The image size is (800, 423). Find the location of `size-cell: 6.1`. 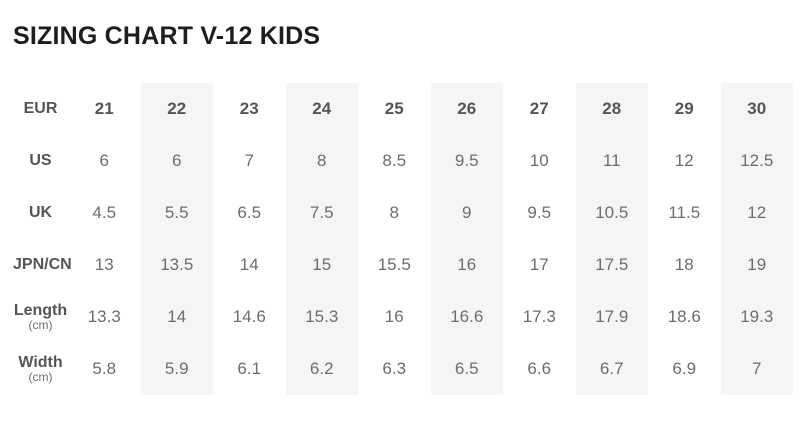

size-cell: 6.1 is located at coordinates (249, 368).